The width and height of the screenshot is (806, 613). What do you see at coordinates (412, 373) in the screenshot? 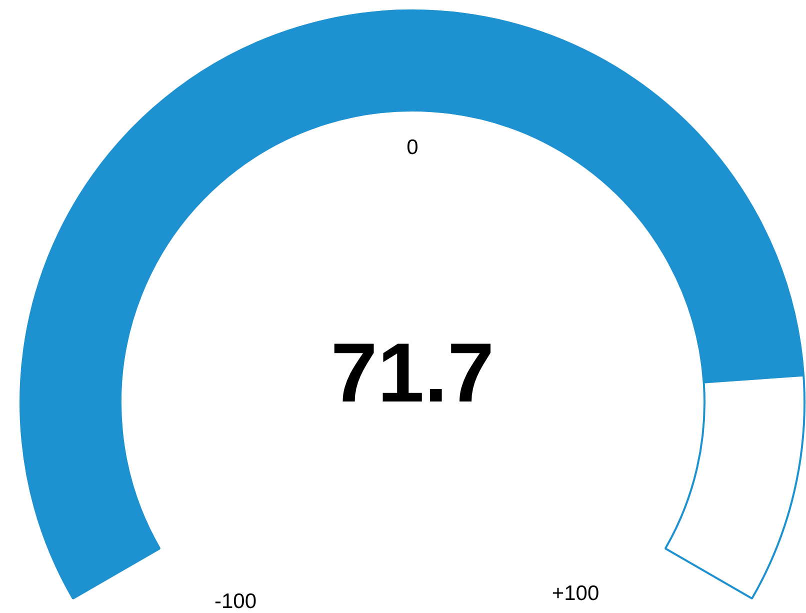
I see `text: 71.7` at bounding box center [412, 373].